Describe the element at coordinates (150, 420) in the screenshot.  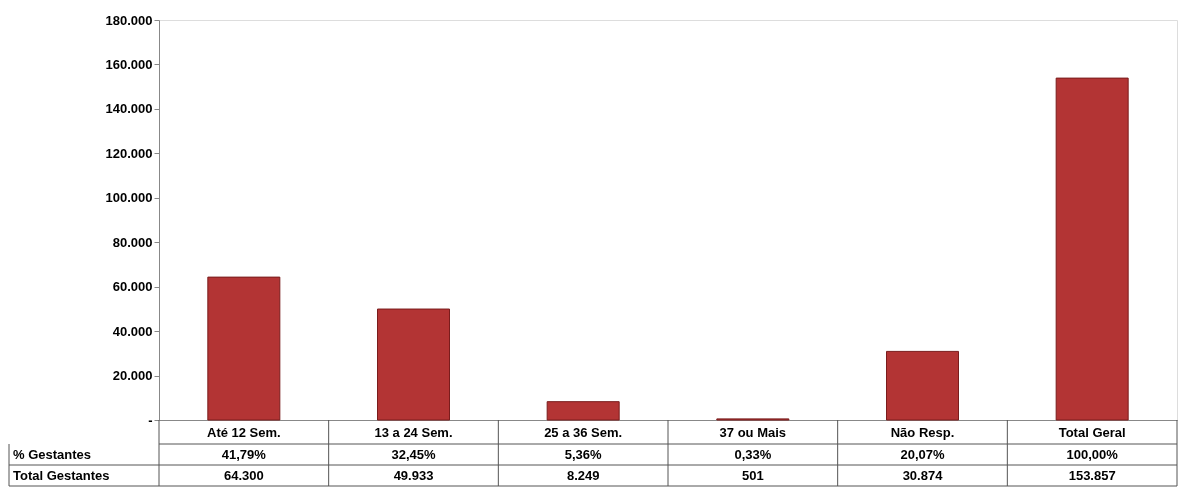
I see `y-tick-label: -` at that location.